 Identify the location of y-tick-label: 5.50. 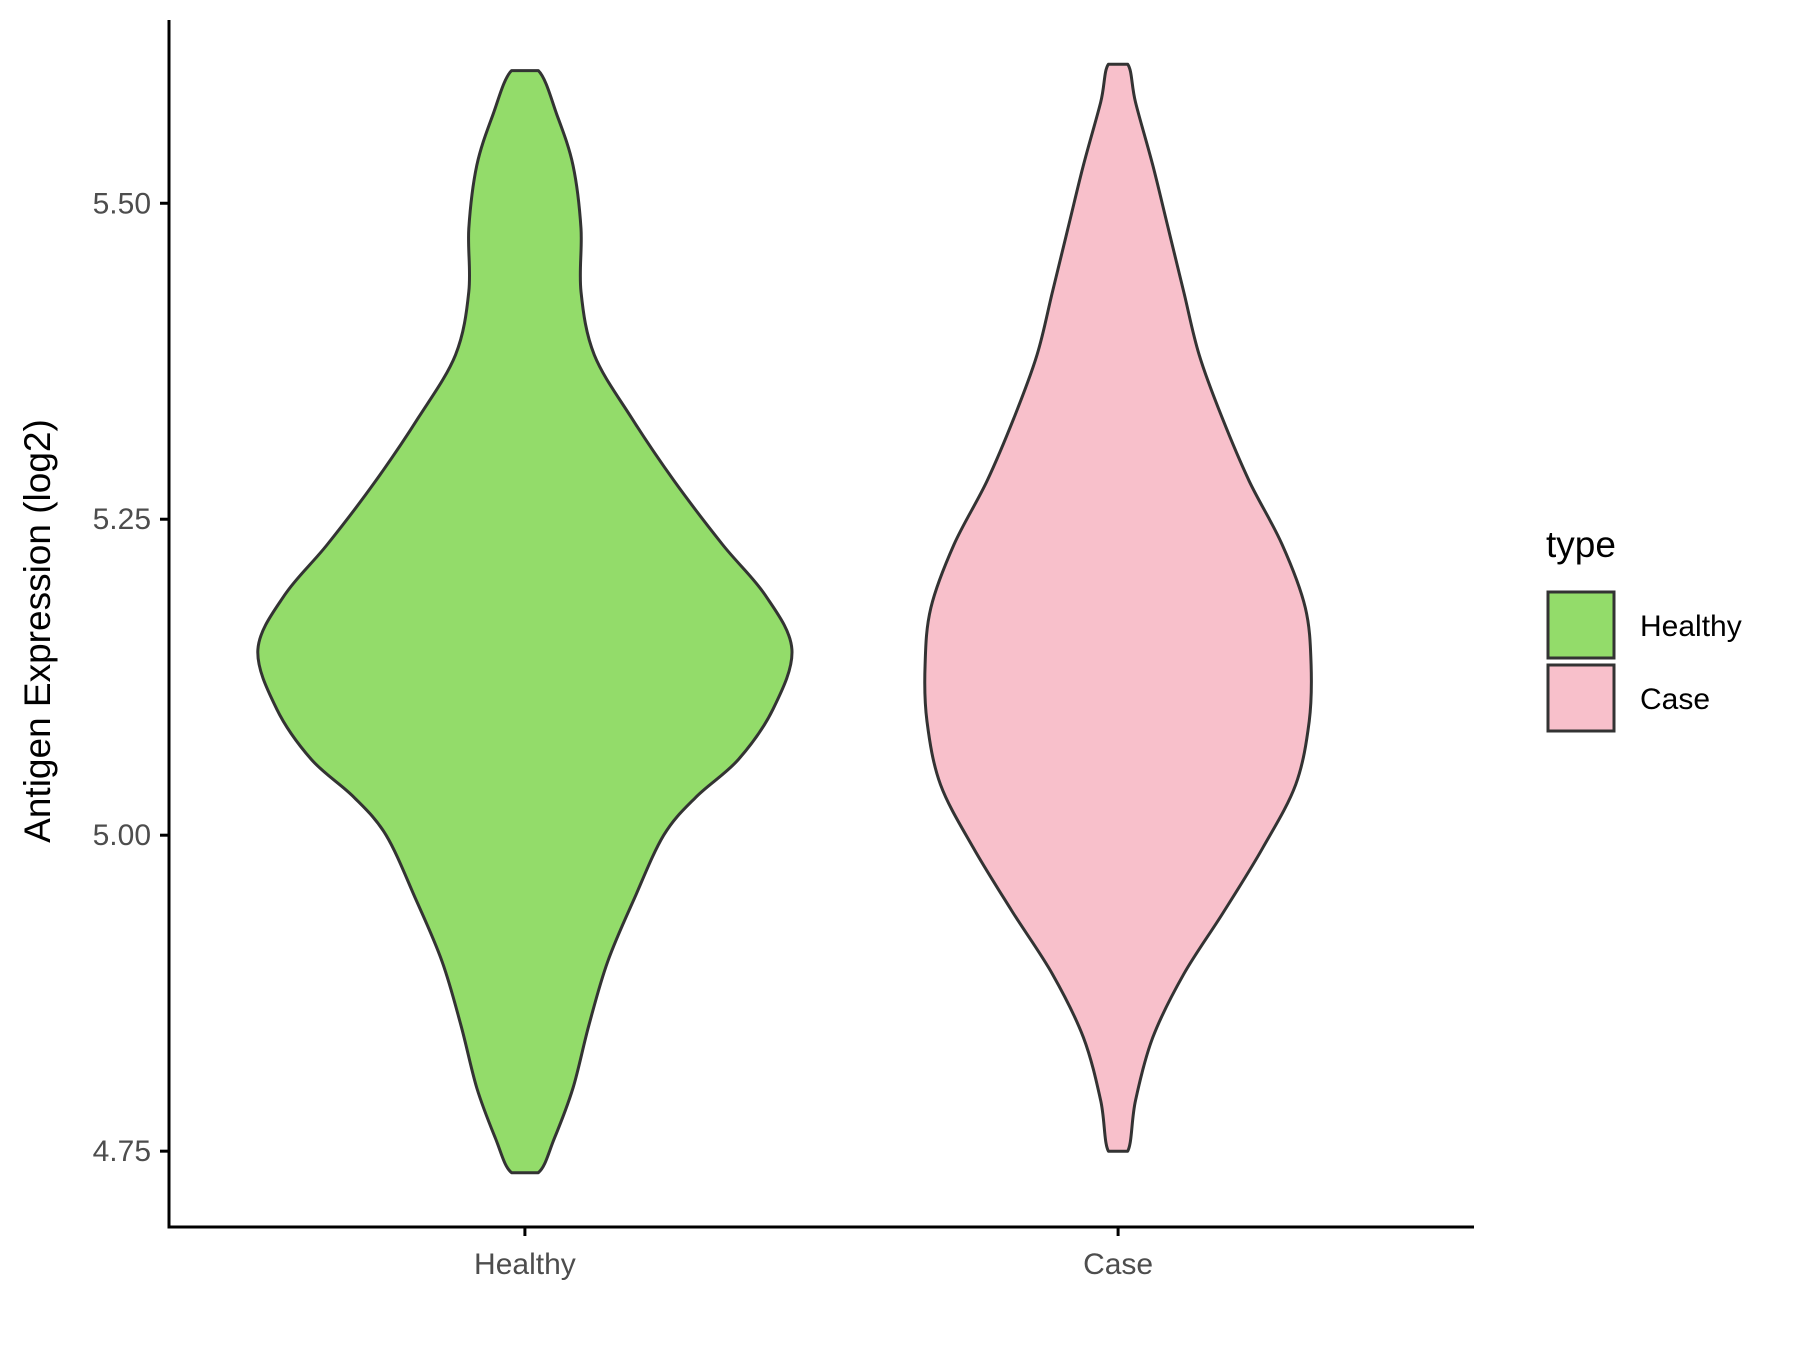
(122, 203).